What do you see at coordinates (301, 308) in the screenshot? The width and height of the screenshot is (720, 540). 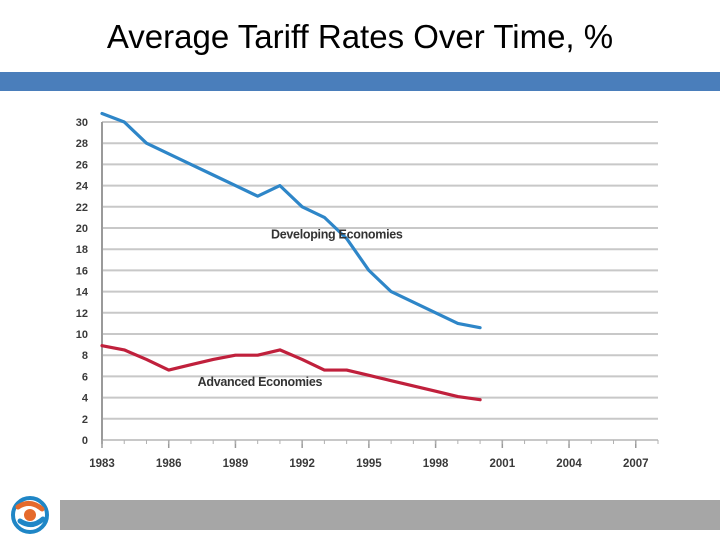 I see `series-label-layer: Developing Economies Advanced Economies` at bounding box center [301, 308].